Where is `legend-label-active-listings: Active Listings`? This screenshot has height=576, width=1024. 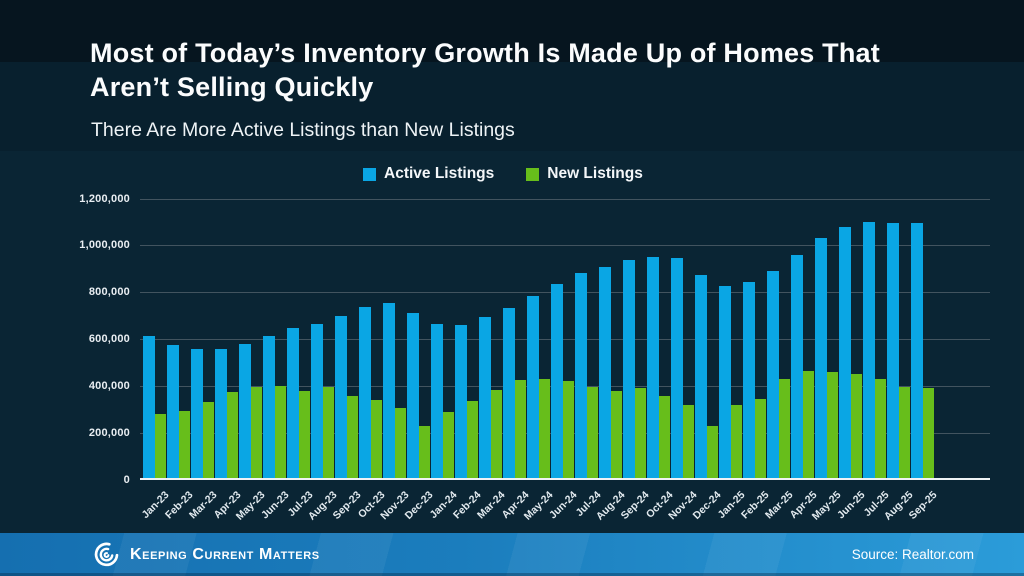 legend-label-active-listings: Active Listings is located at coordinates (439, 173).